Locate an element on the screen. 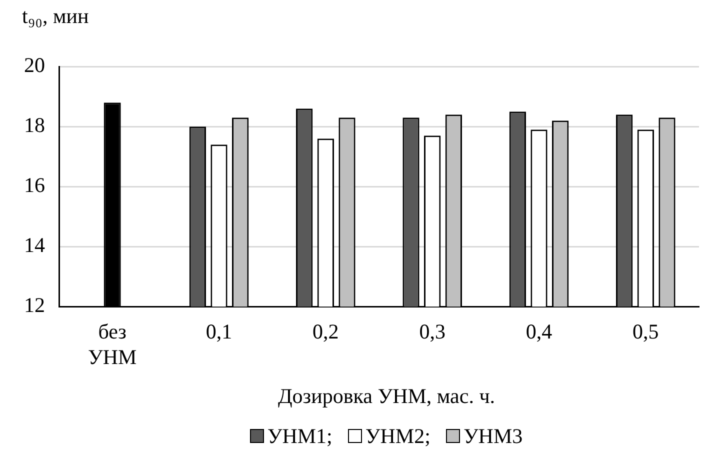  x-tick-label: 0,1 is located at coordinates (219, 332).